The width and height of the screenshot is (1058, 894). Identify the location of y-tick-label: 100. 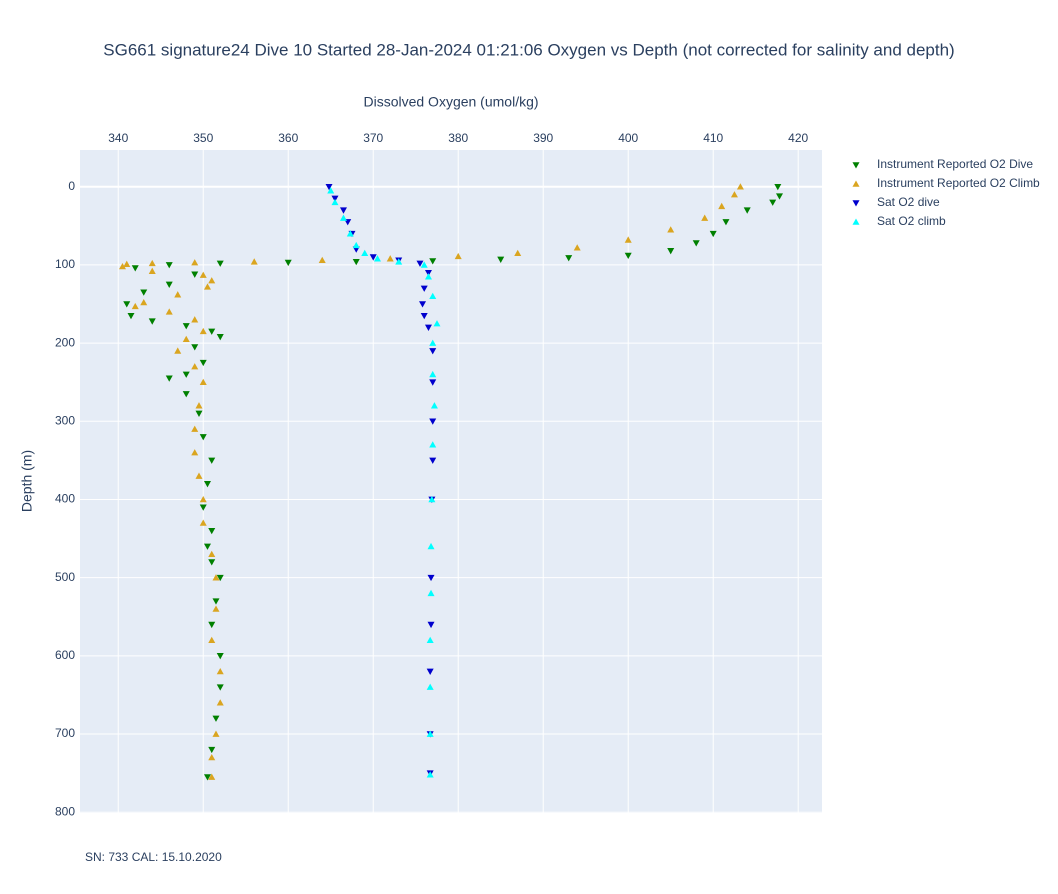
(65, 264).